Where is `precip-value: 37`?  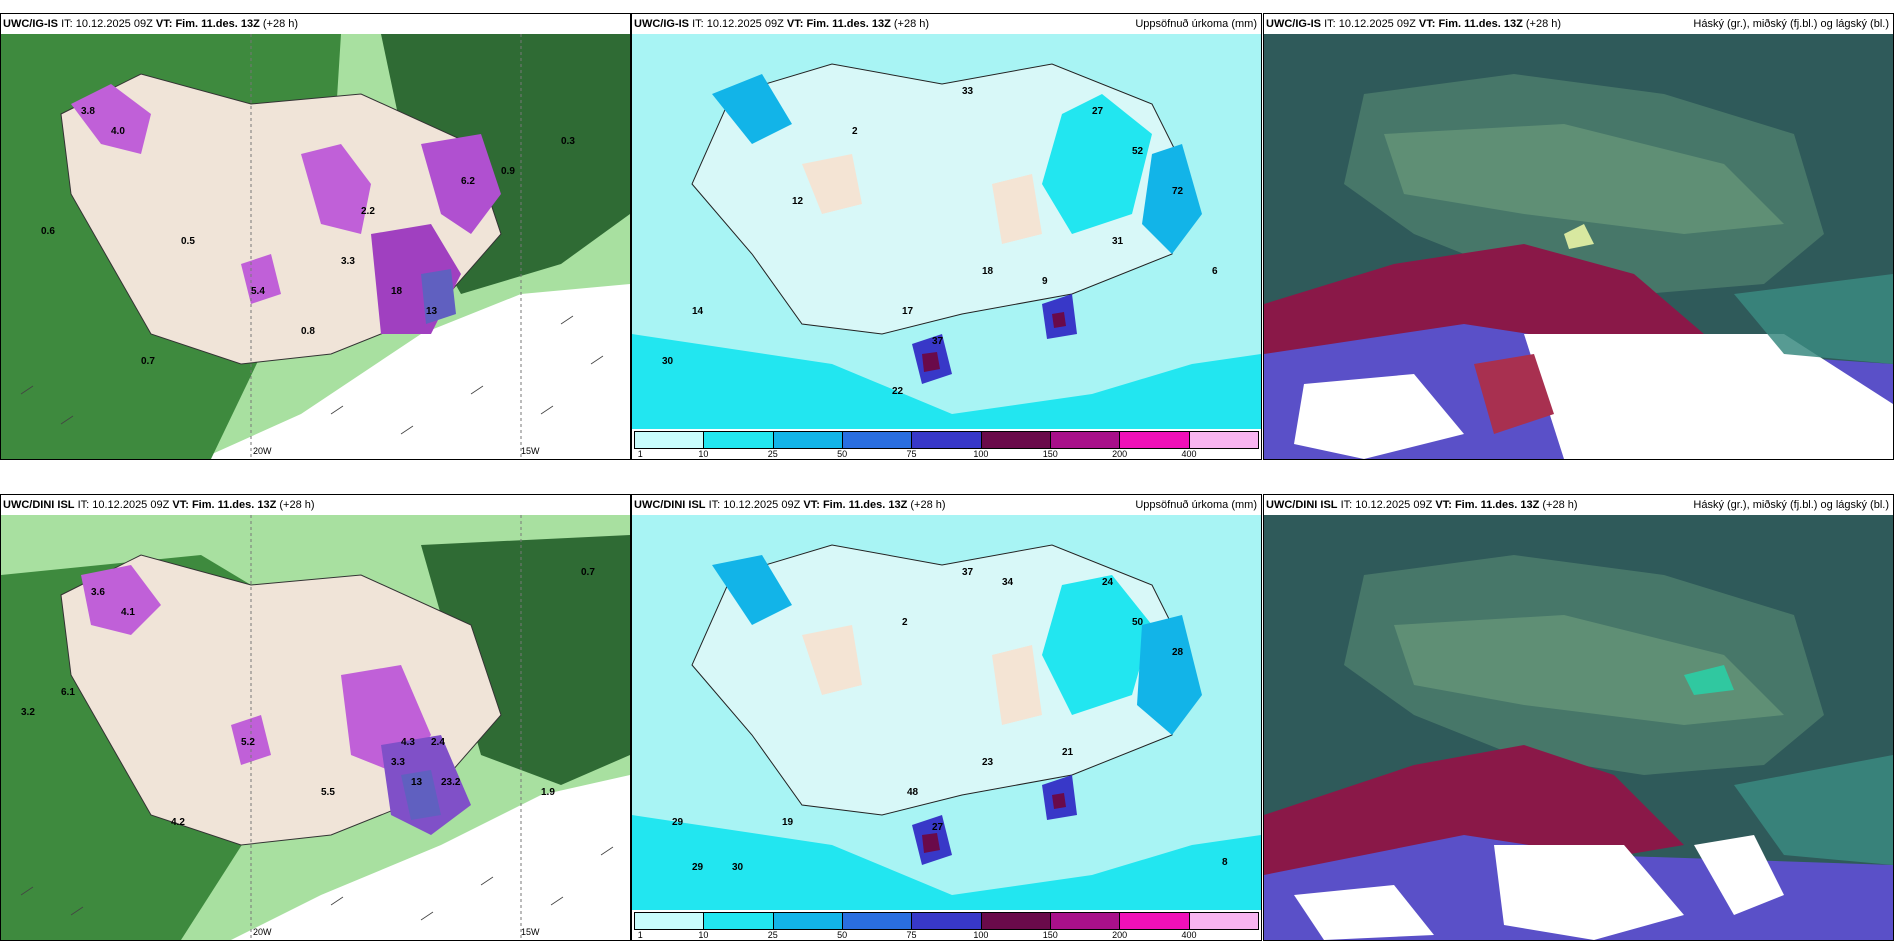
precip-value: 37 is located at coordinates (938, 341).